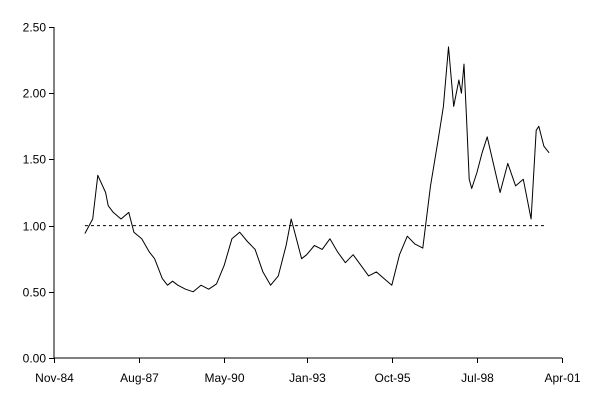  I want to click on y-tick-label: 0.00, so click(35, 359).